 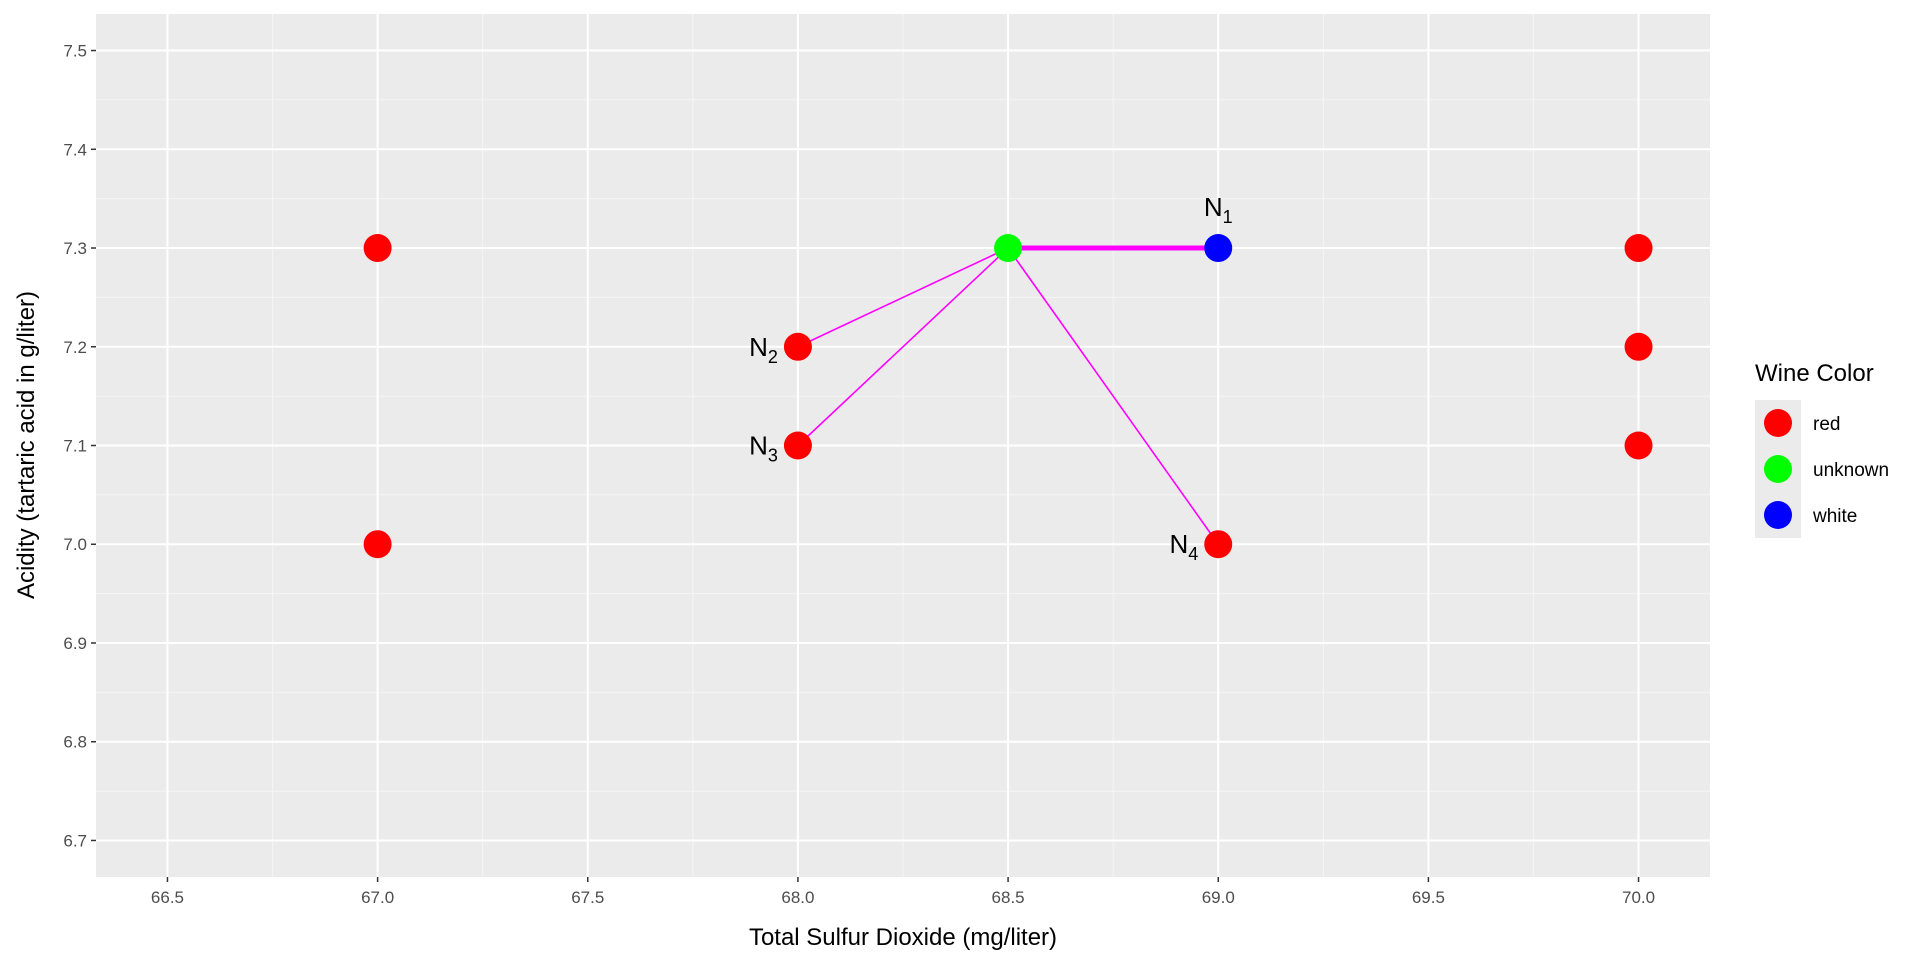 I want to click on y-tick-label: 6.8, so click(x=75, y=742).